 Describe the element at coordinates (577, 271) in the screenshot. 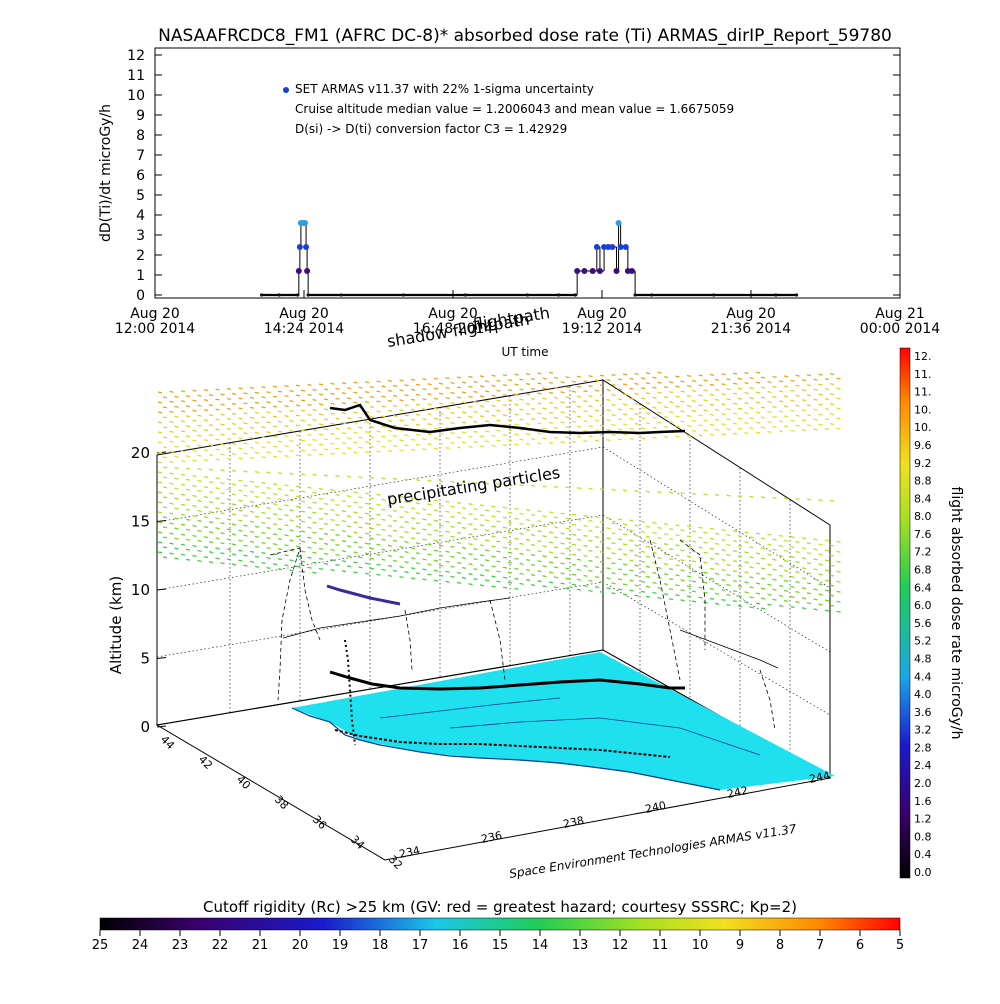

I see `series-point` at that location.